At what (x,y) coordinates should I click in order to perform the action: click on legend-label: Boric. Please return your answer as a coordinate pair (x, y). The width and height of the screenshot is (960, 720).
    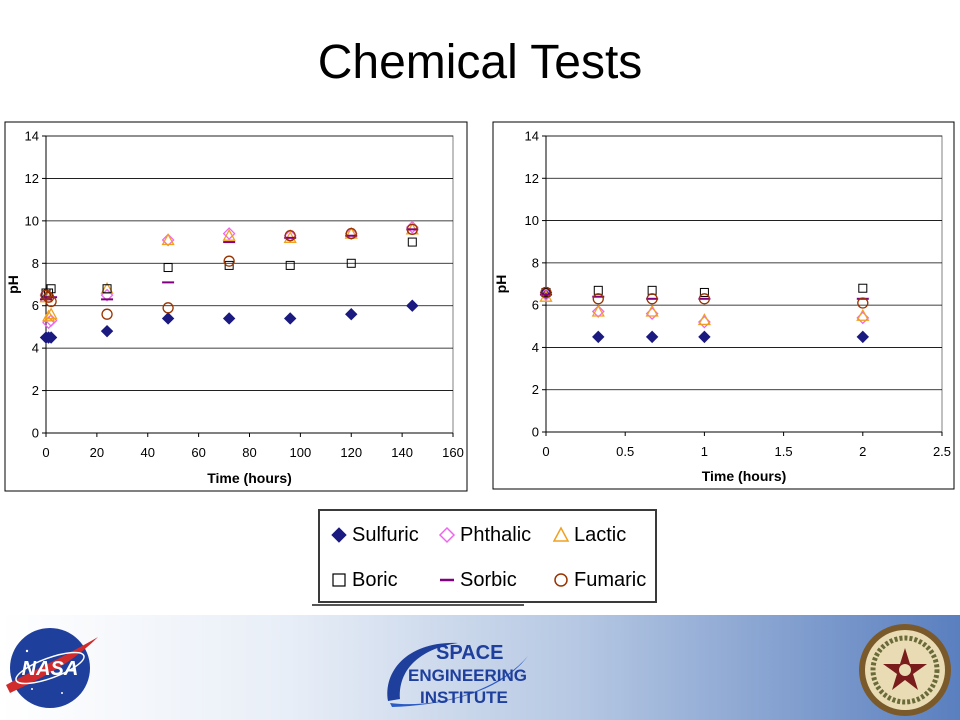
    Looking at the image, I should click on (375, 579).